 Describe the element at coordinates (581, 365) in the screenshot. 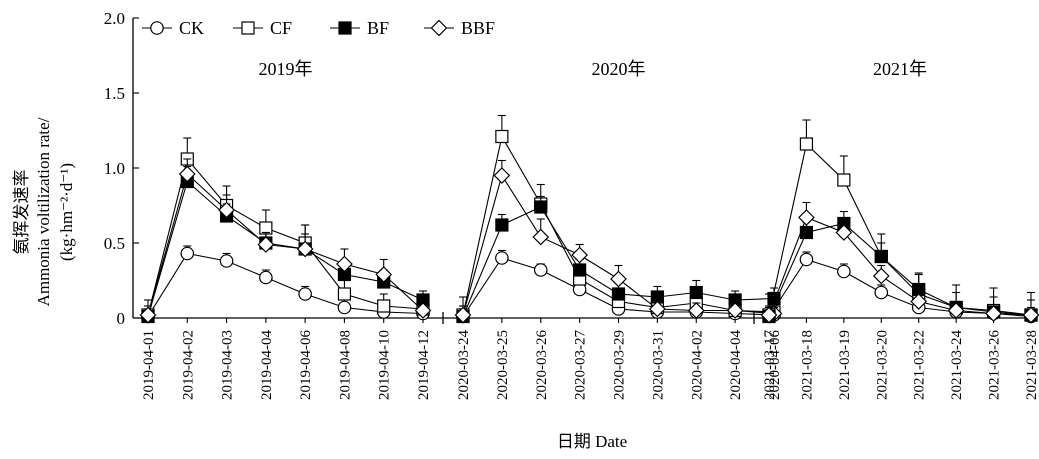

I see `x-tick-label: 2020-03-27` at that location.